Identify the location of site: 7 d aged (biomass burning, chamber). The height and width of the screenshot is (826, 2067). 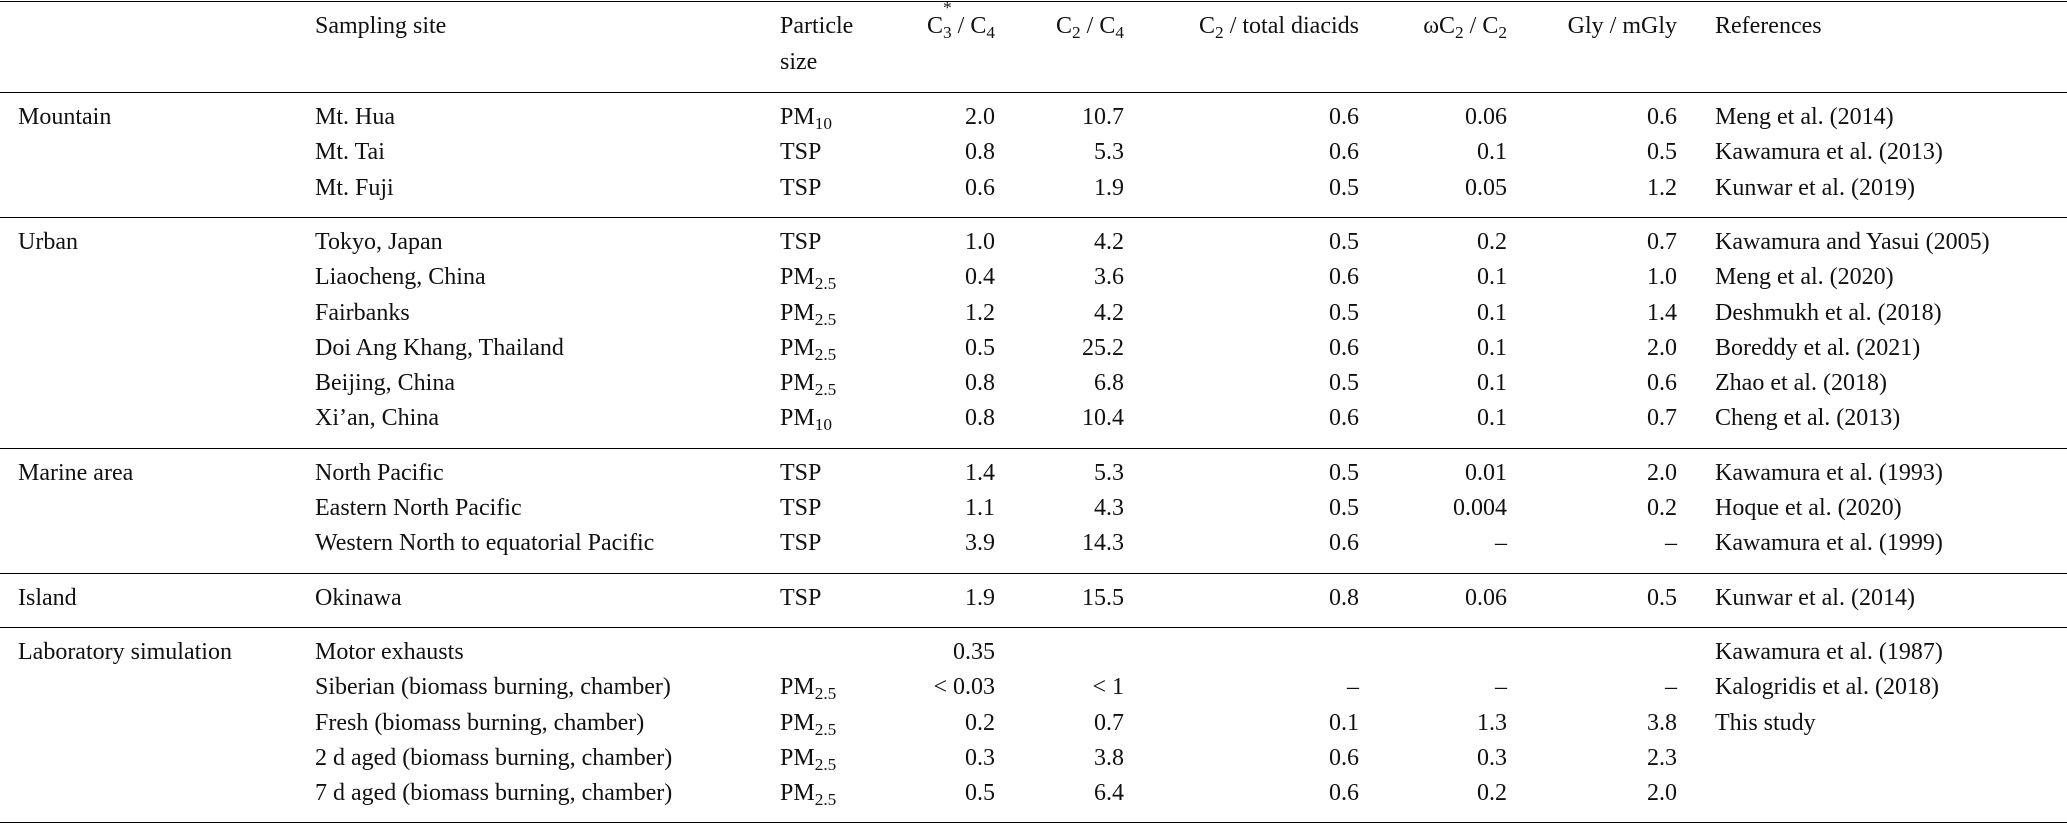
(494, 793).